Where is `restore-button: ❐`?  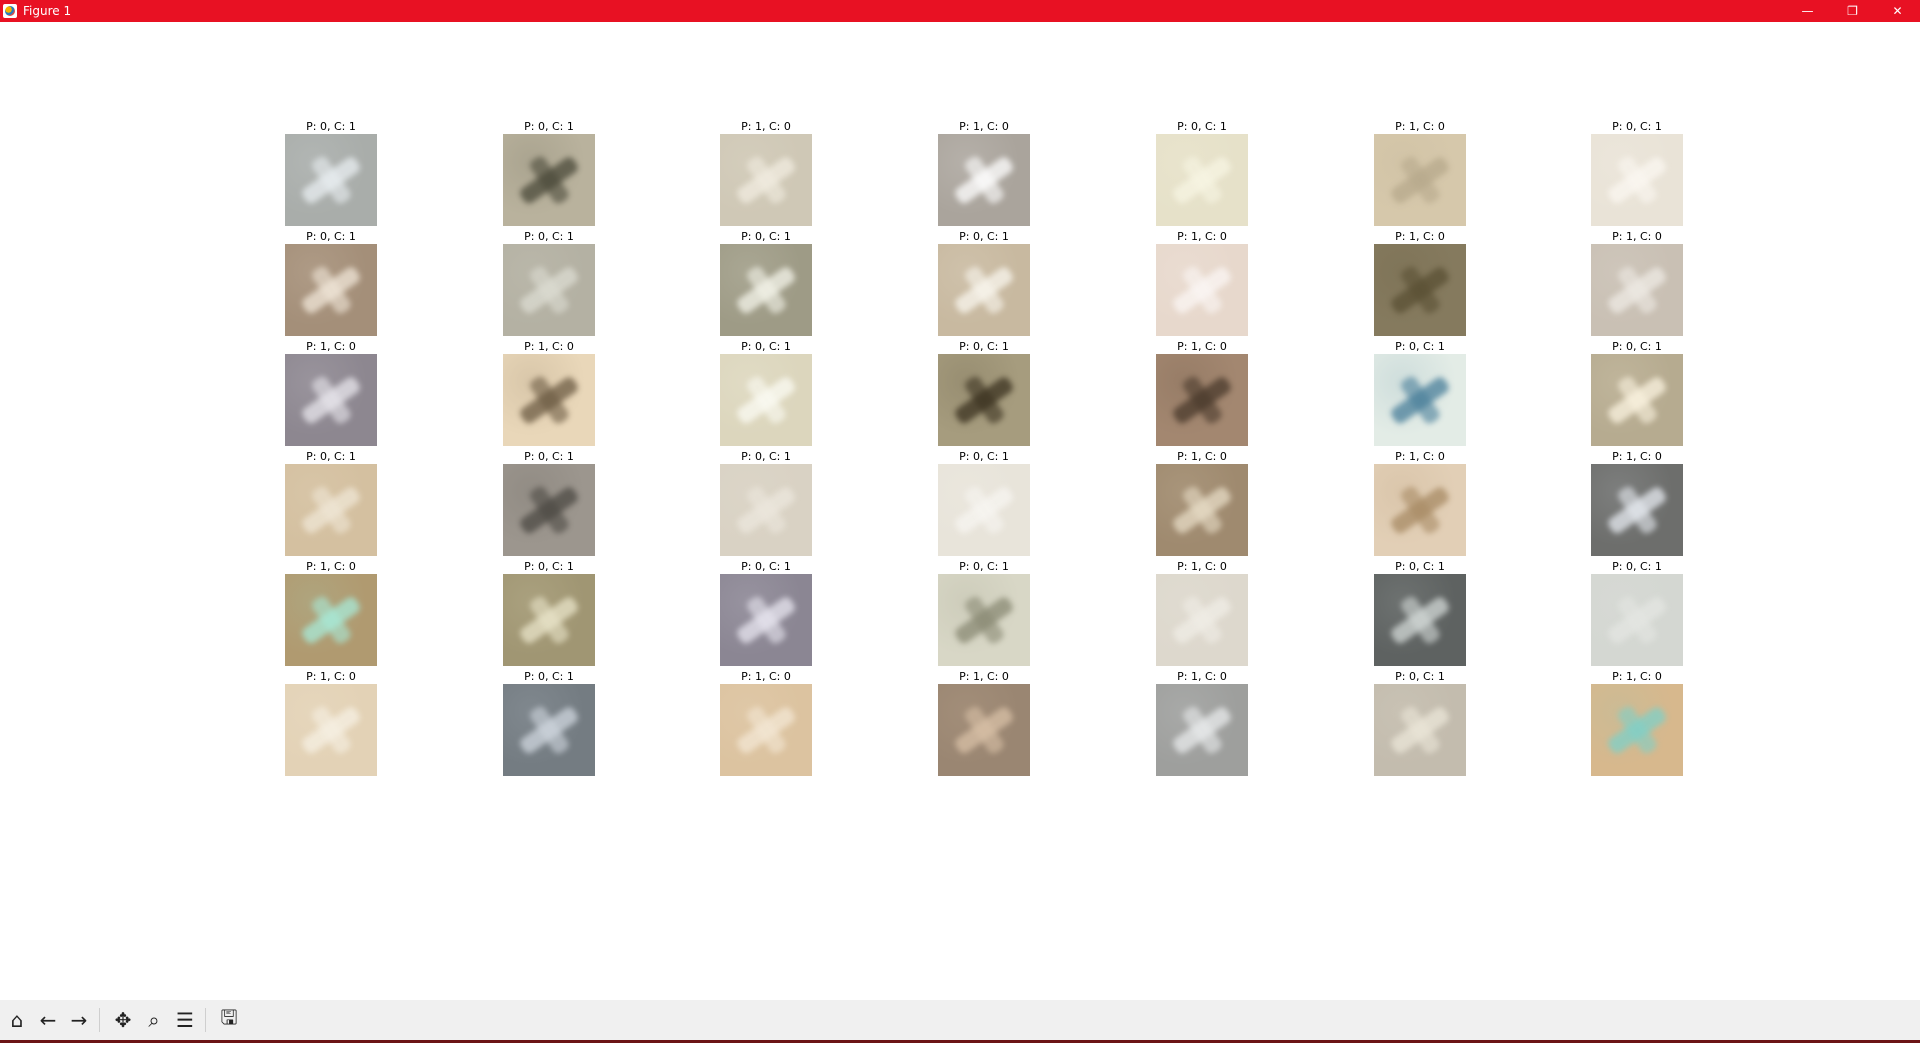
restore-button: ❐ is located at coordinates (1852, 11).